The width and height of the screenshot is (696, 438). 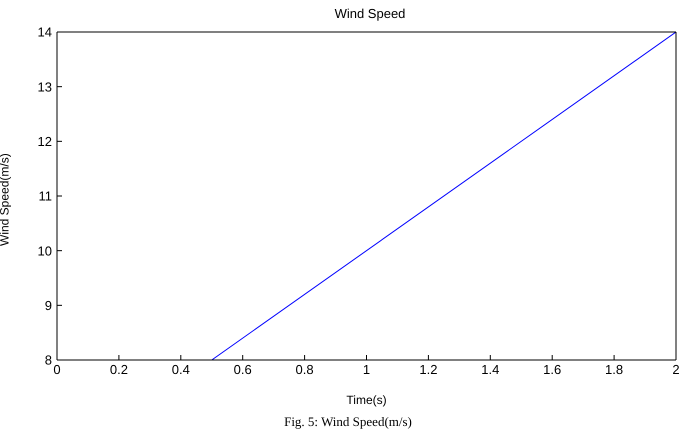 What do you see at coordinates (6, 199) in the screenshot?
I see `y-axis-title: Wind Speed(m/s)` at bounding box center [6, 199].